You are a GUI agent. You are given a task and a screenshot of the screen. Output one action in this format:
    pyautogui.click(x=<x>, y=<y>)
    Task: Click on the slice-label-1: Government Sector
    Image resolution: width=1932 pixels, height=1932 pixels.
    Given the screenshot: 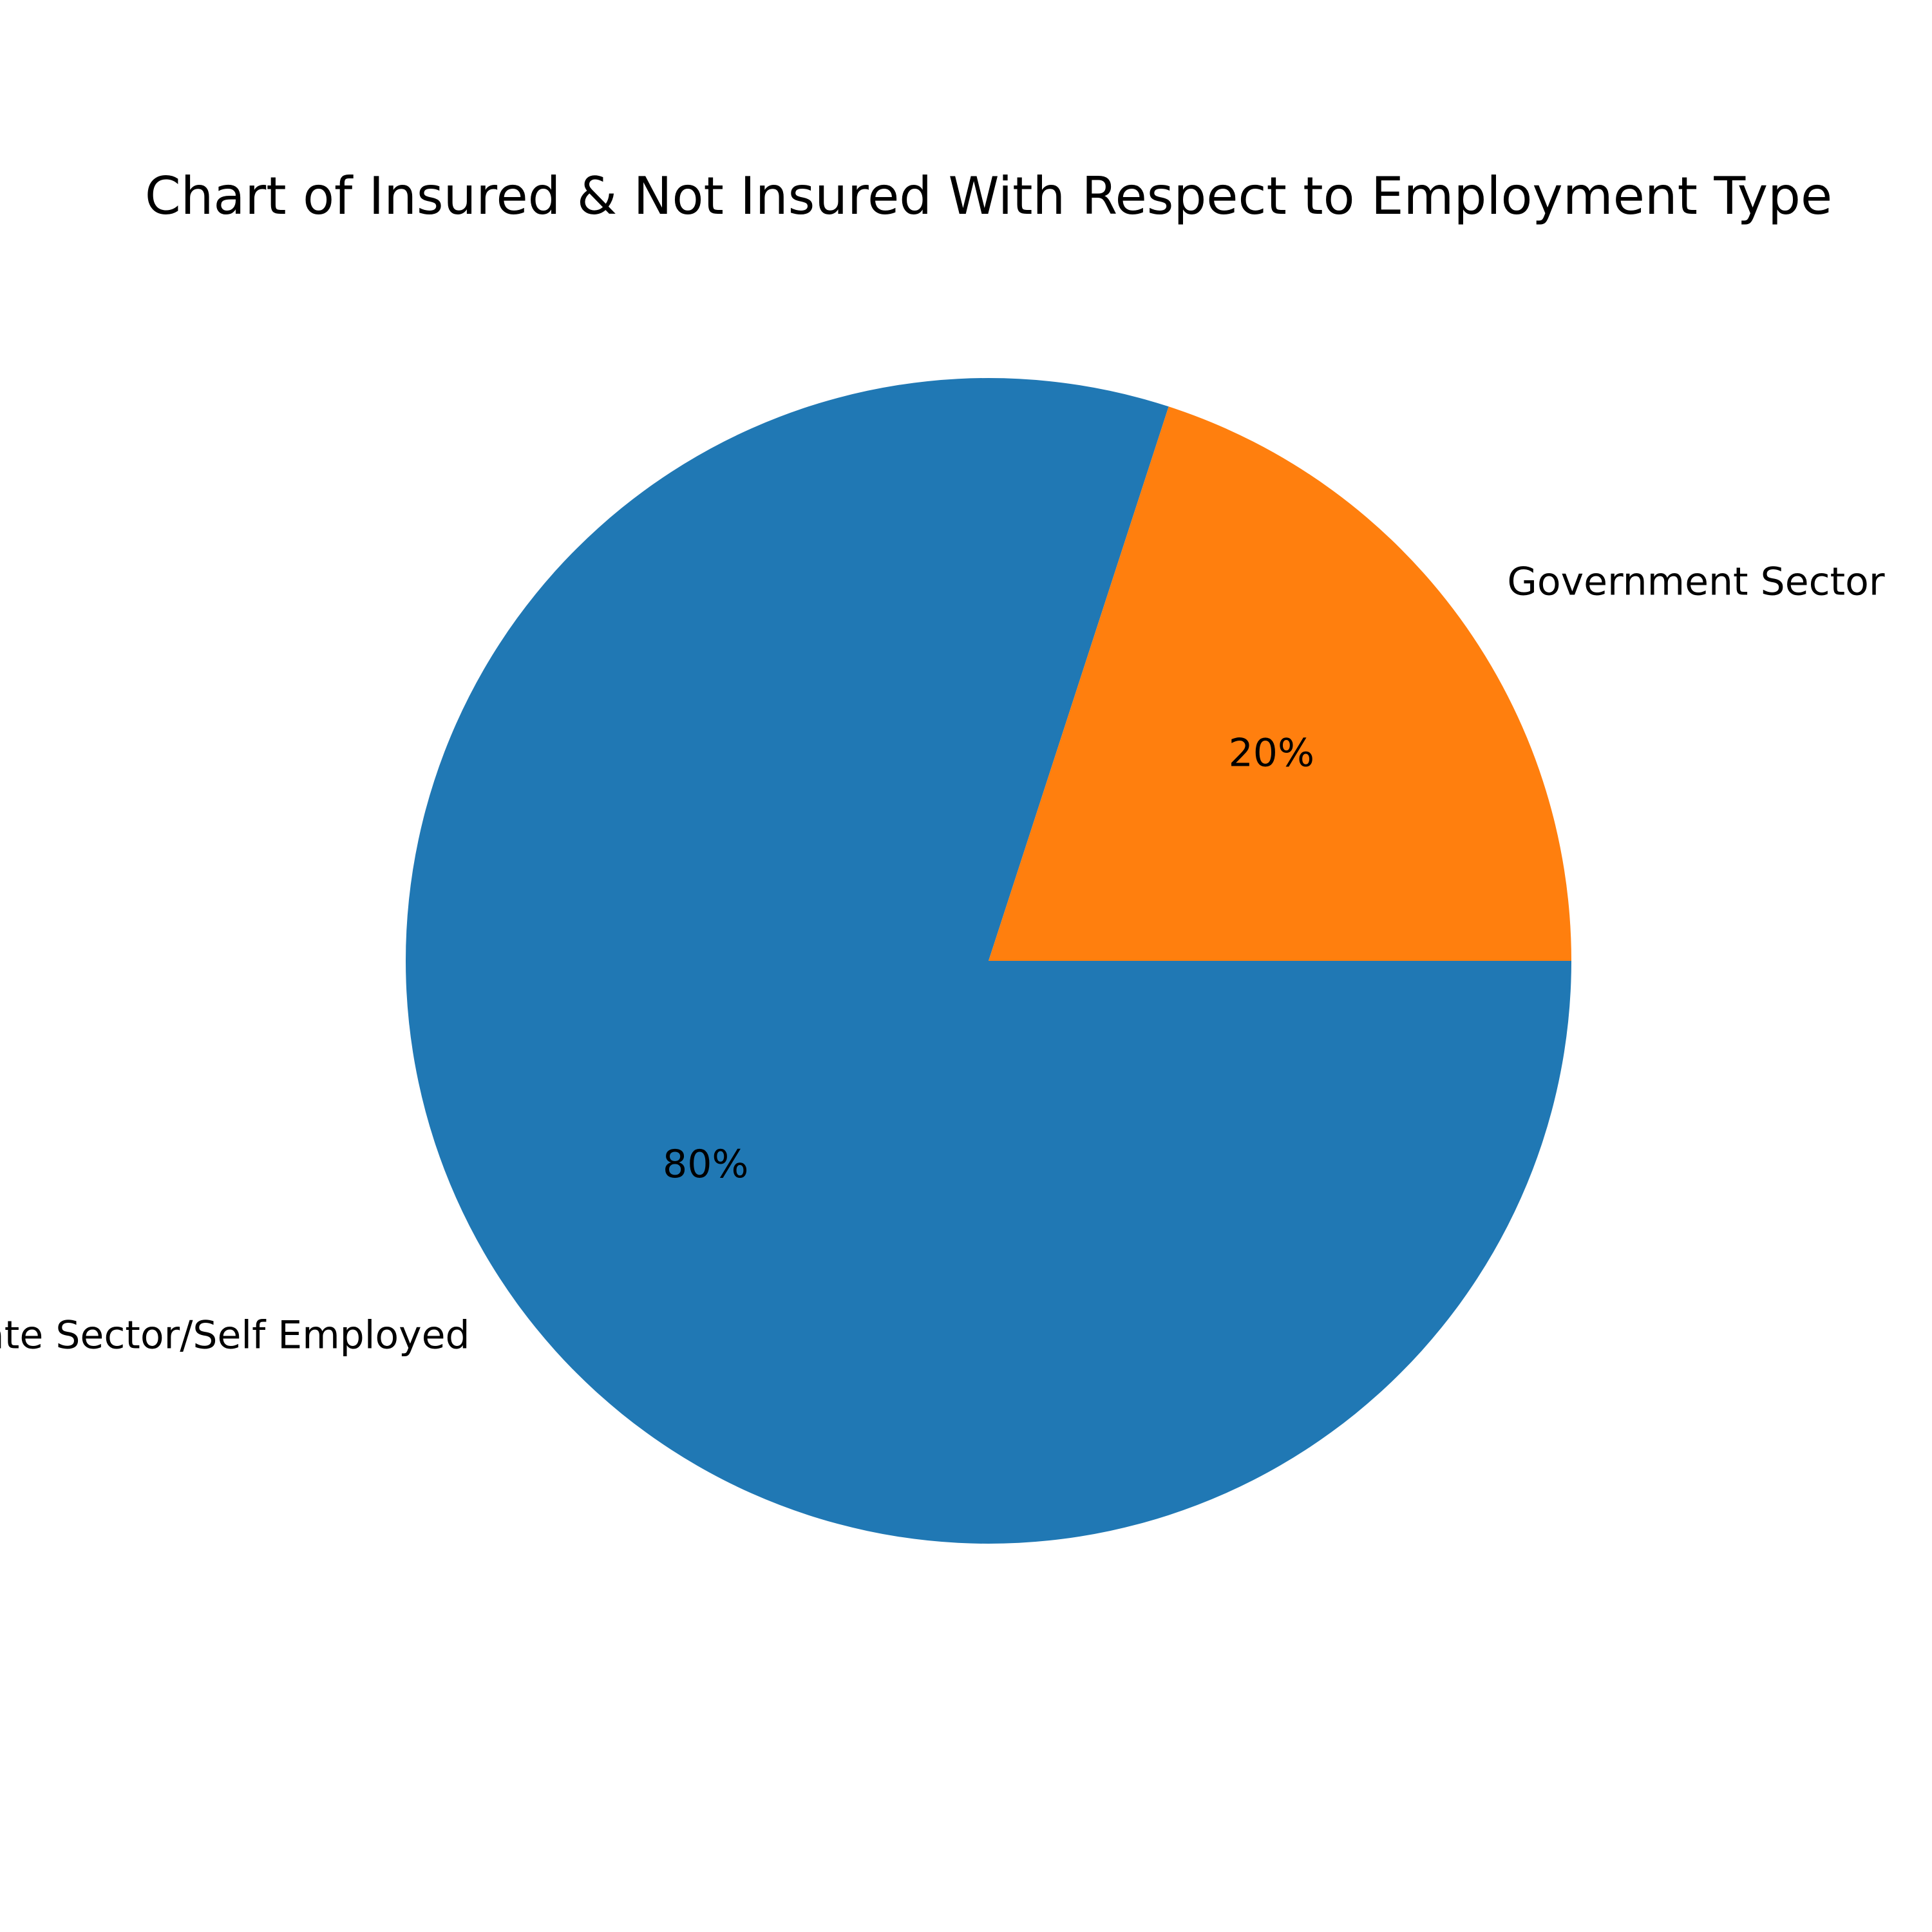 What is the action you would take?
    pyautogui.click(x=1696, y=581)
    